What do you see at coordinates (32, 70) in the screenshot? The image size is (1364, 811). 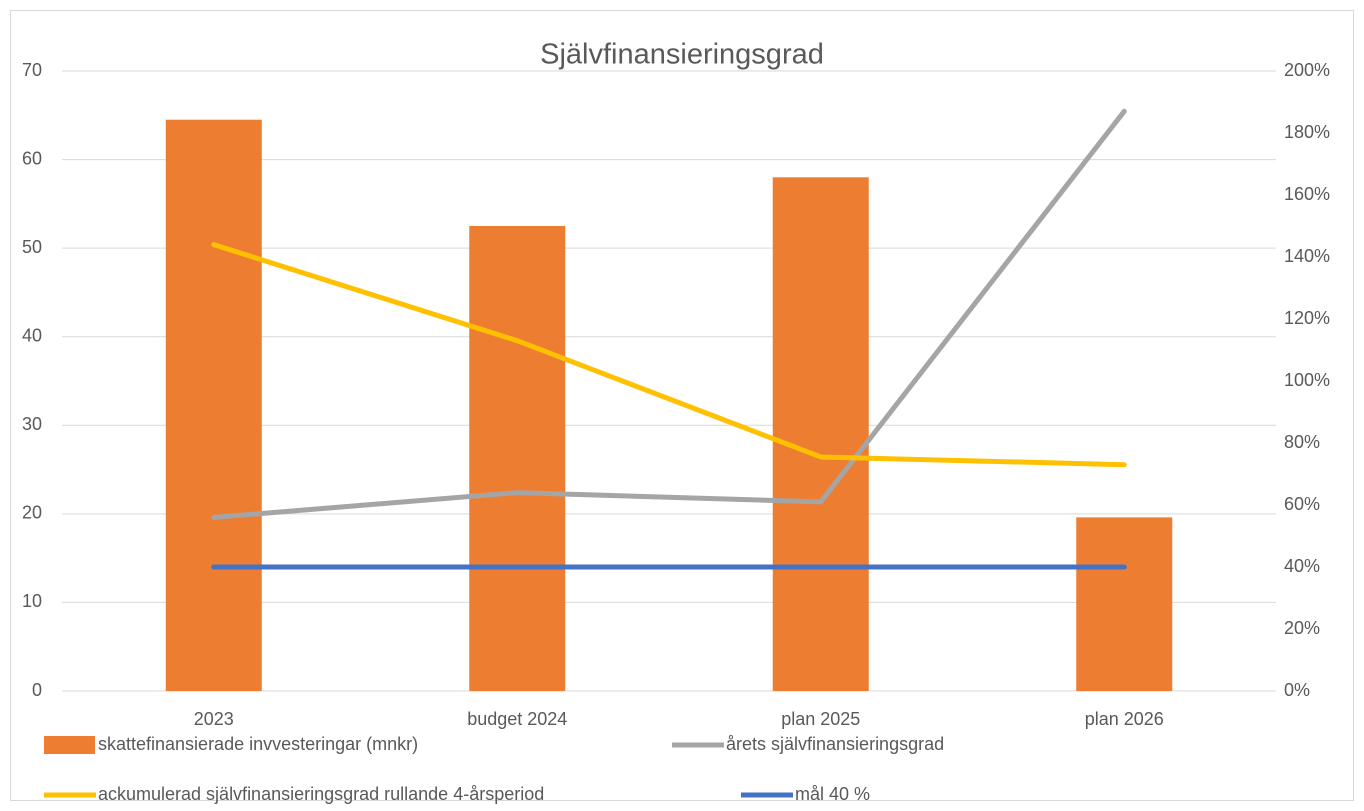 I see `y-tick-label: 70` at bounding box center [32, 70].